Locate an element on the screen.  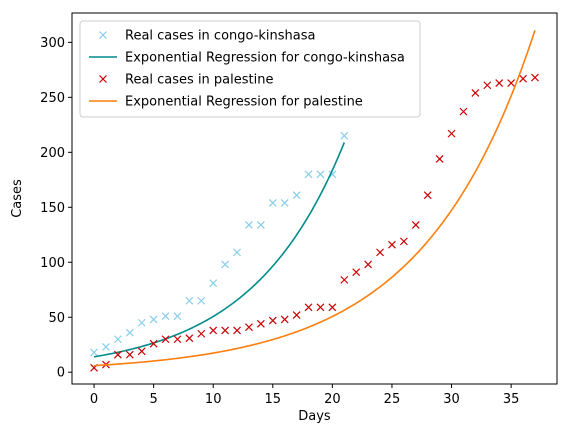
legend-item: Real cases in congo-kinshasa is located at coordinates (207, 36).